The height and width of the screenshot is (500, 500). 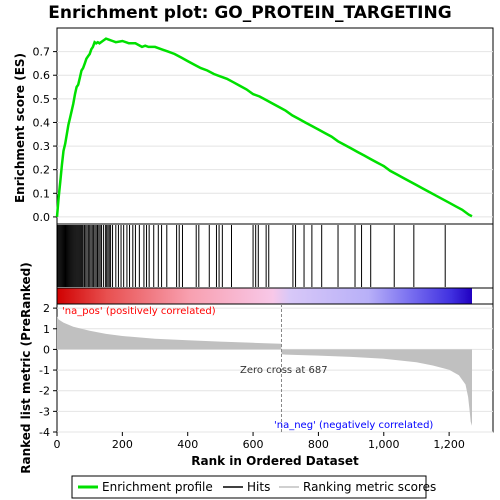 I want to click on hits-panel, so click(x=275, y=256).